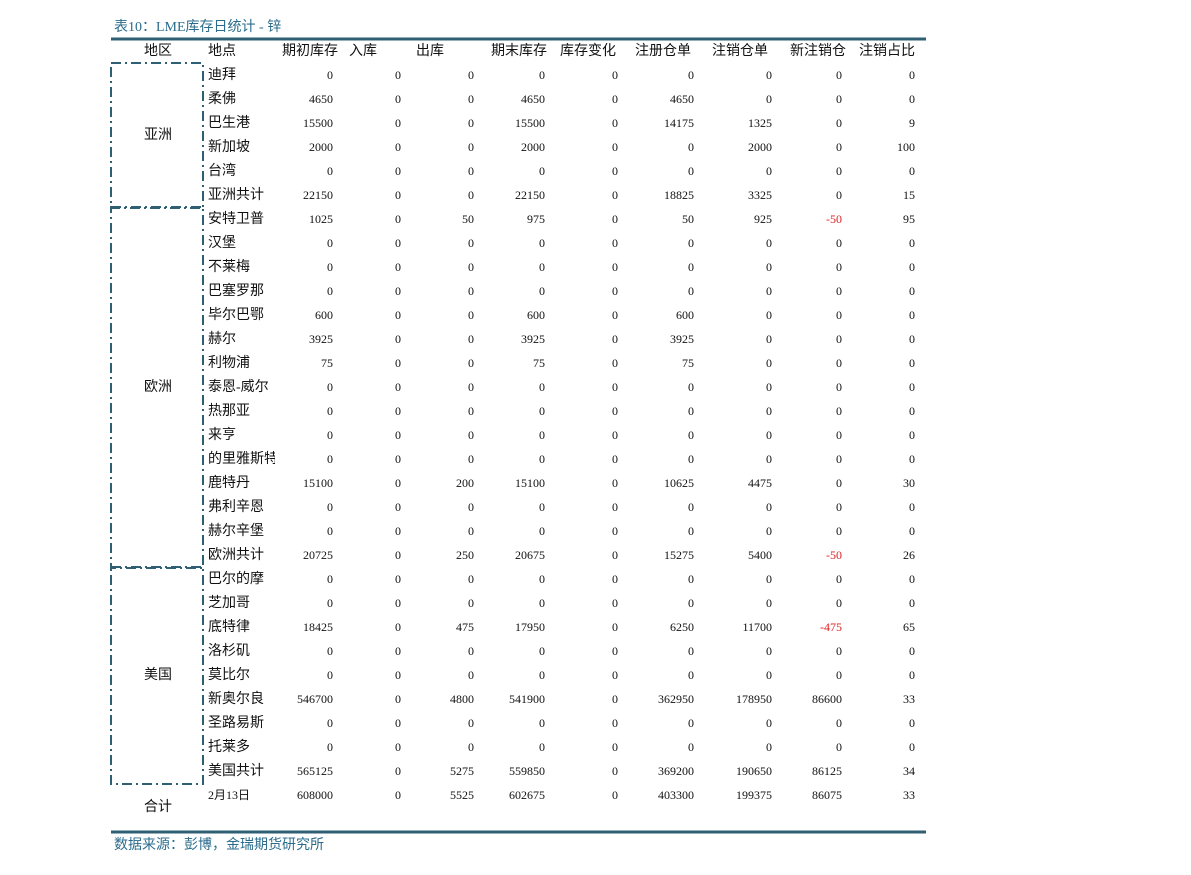 The width and height of the screenshot is (1191, 875). What do you see at coordinates (236, 555) in the screenshot?
I see `place: 欧洲共计` at bounding box center [236, 555].